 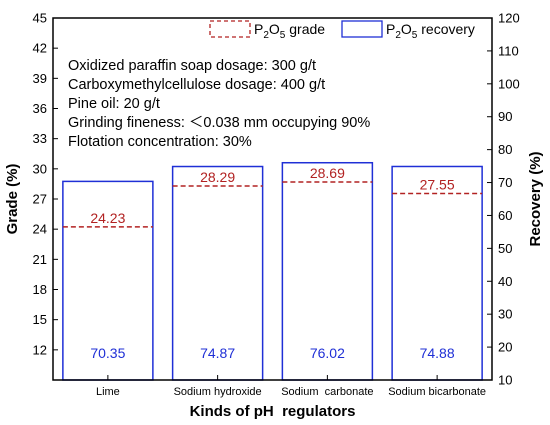 I want to click on grade-data-label: 28.69, so click(x=327, y=173).